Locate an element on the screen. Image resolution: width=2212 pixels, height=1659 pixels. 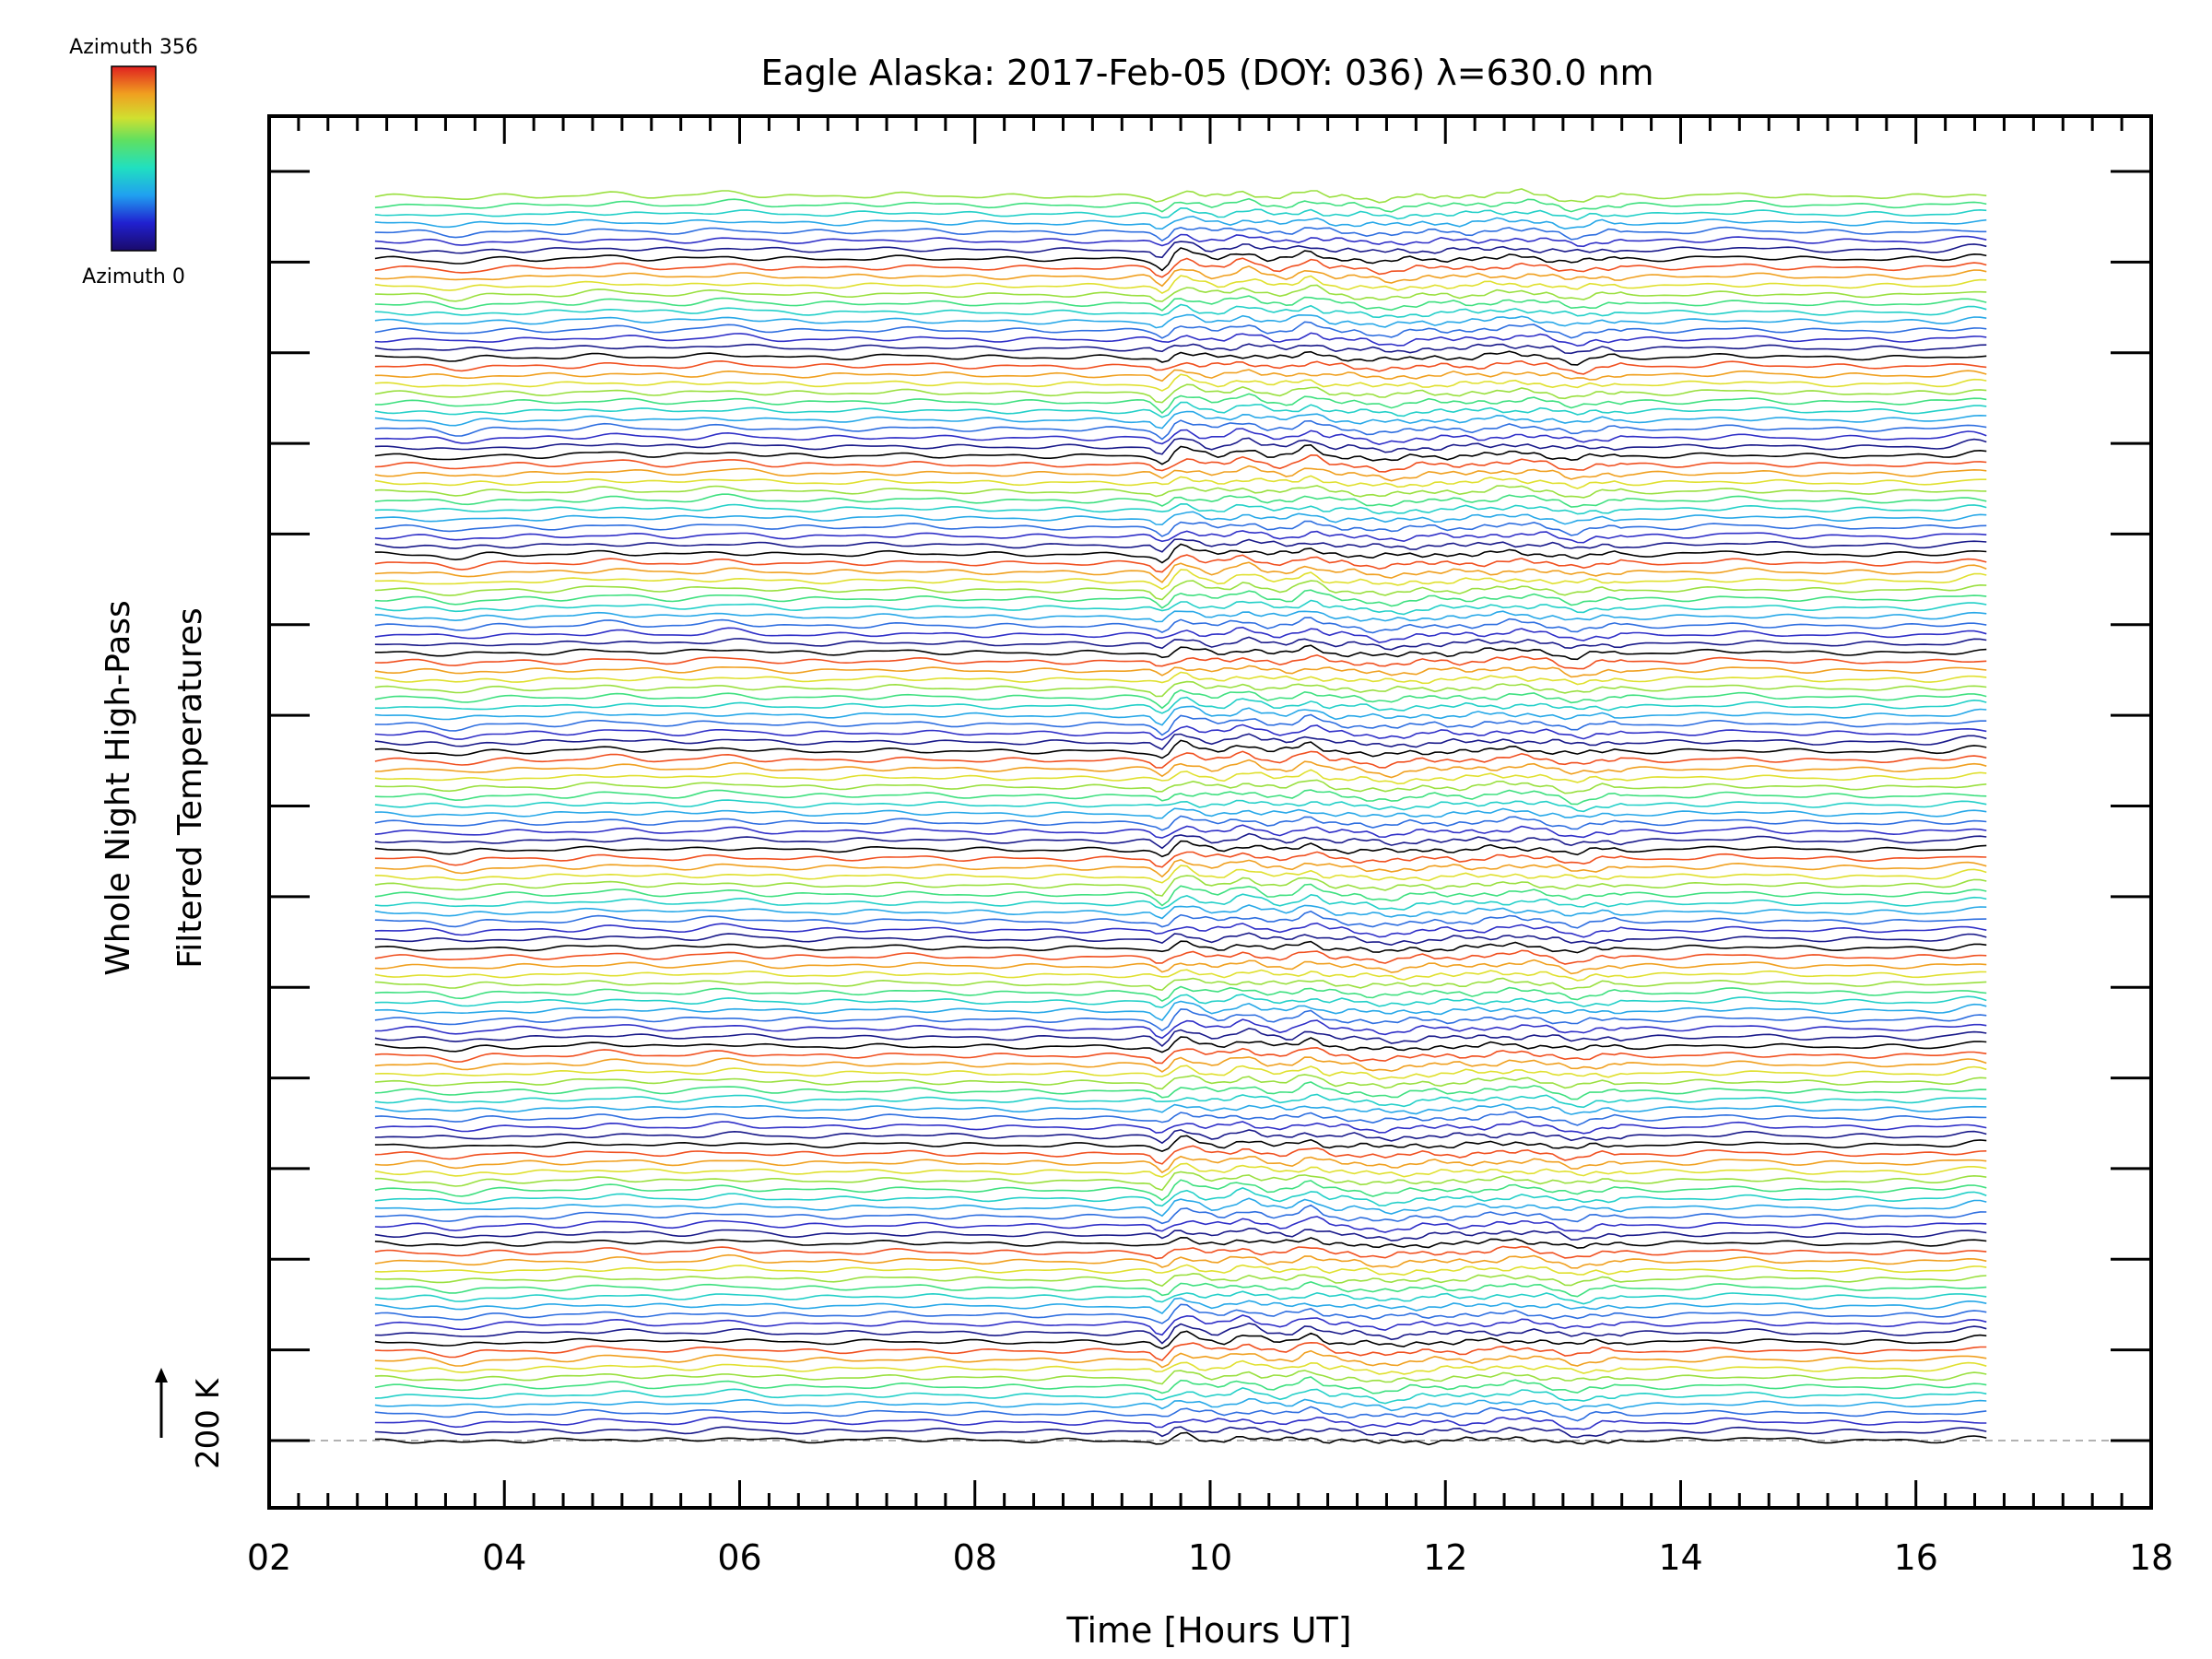
x-tick-label: 14 is located at coordinates (1680, 1557).